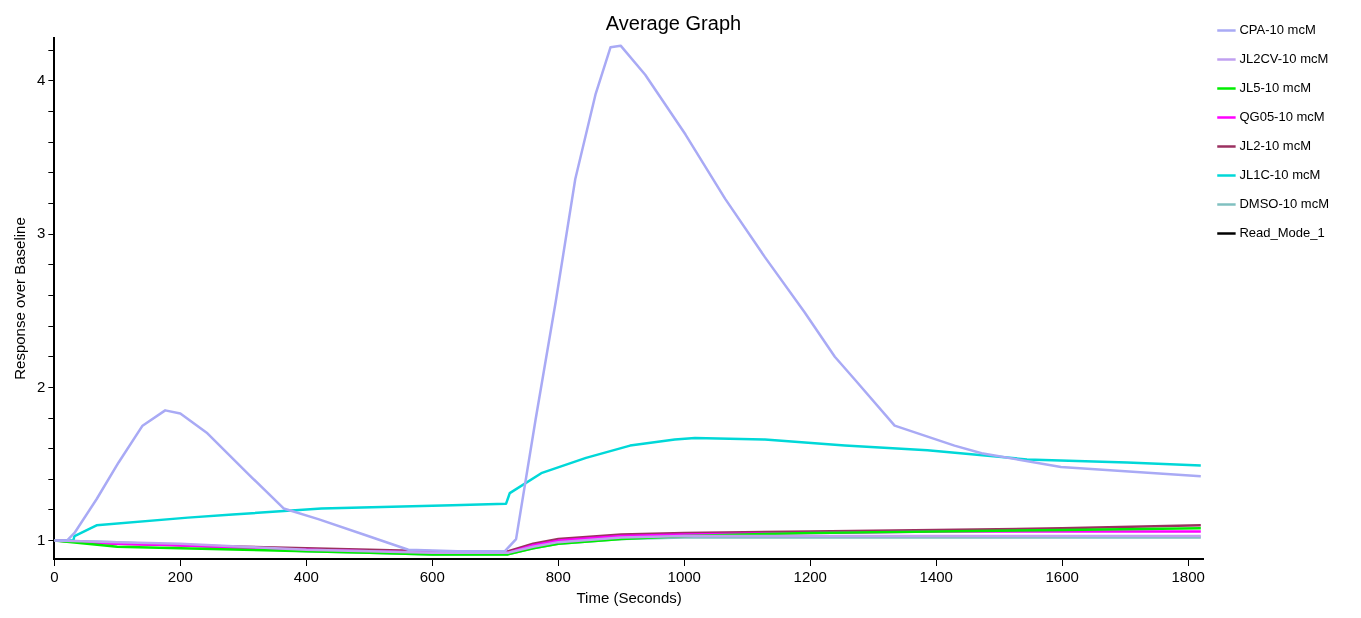  I want to click on chart-title: Average Graph, so click(673, 22).